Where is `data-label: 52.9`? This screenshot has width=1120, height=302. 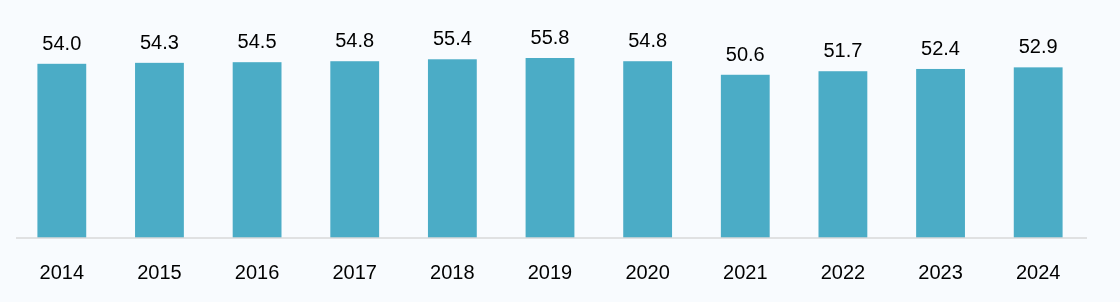
data-label: 52.9 is located at coordinates (1038, 46).